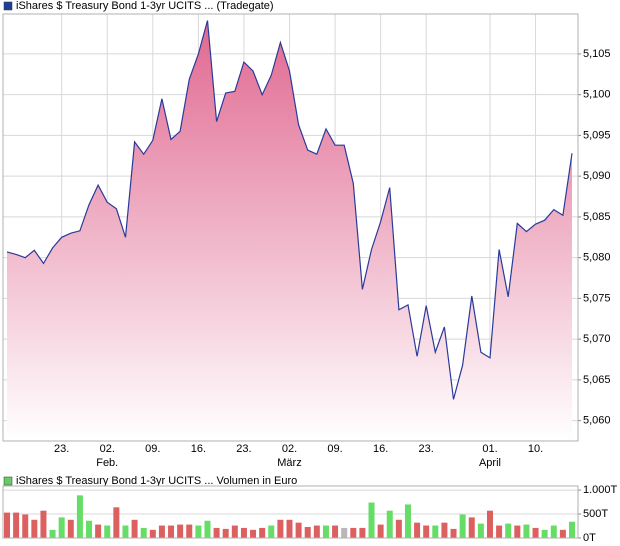 The image size is (620, 546). What do you see at coordinates (289, 463) in the screenshot?
I see `x-month-label: März` at bounding box center [289, 463].